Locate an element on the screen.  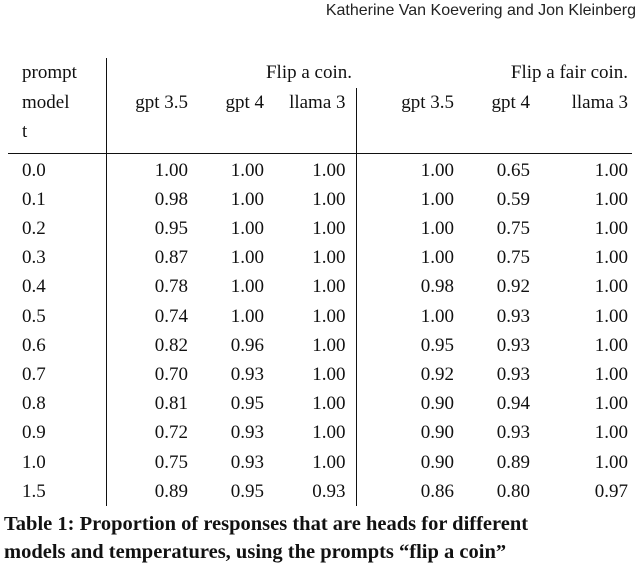
table-row: 0.9 0.72 0.93 1.00 0.90 0.93 1.00 is located at coordinates (320, 433).